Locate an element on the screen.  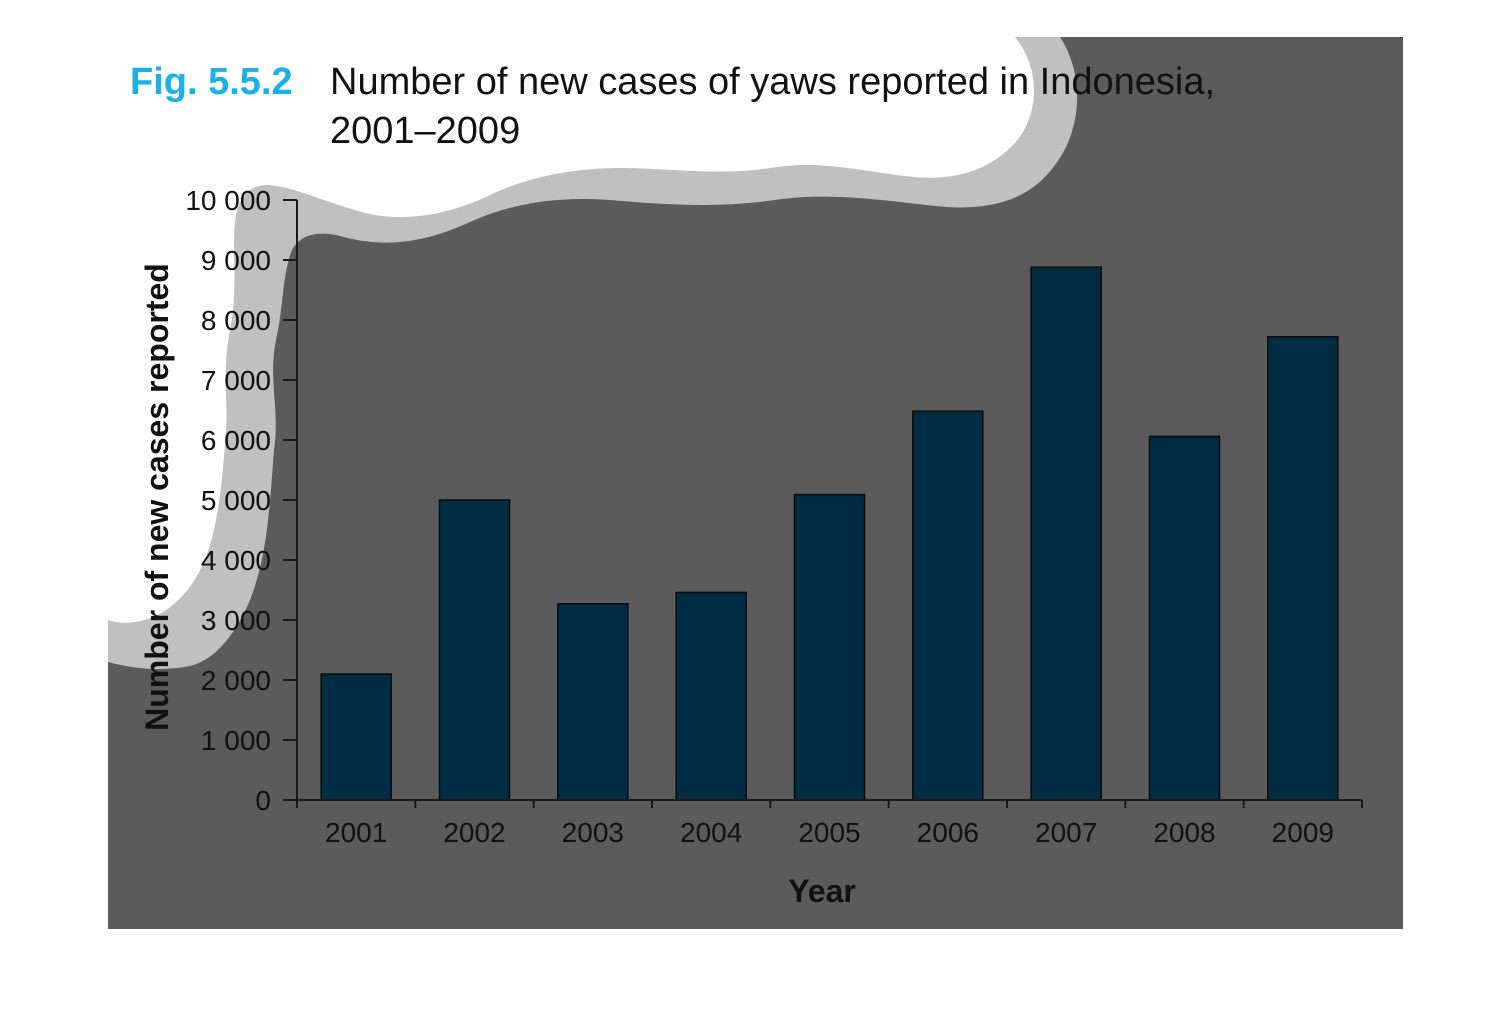
y-tick-label: 4 000 is located at coordinates (236, 560).